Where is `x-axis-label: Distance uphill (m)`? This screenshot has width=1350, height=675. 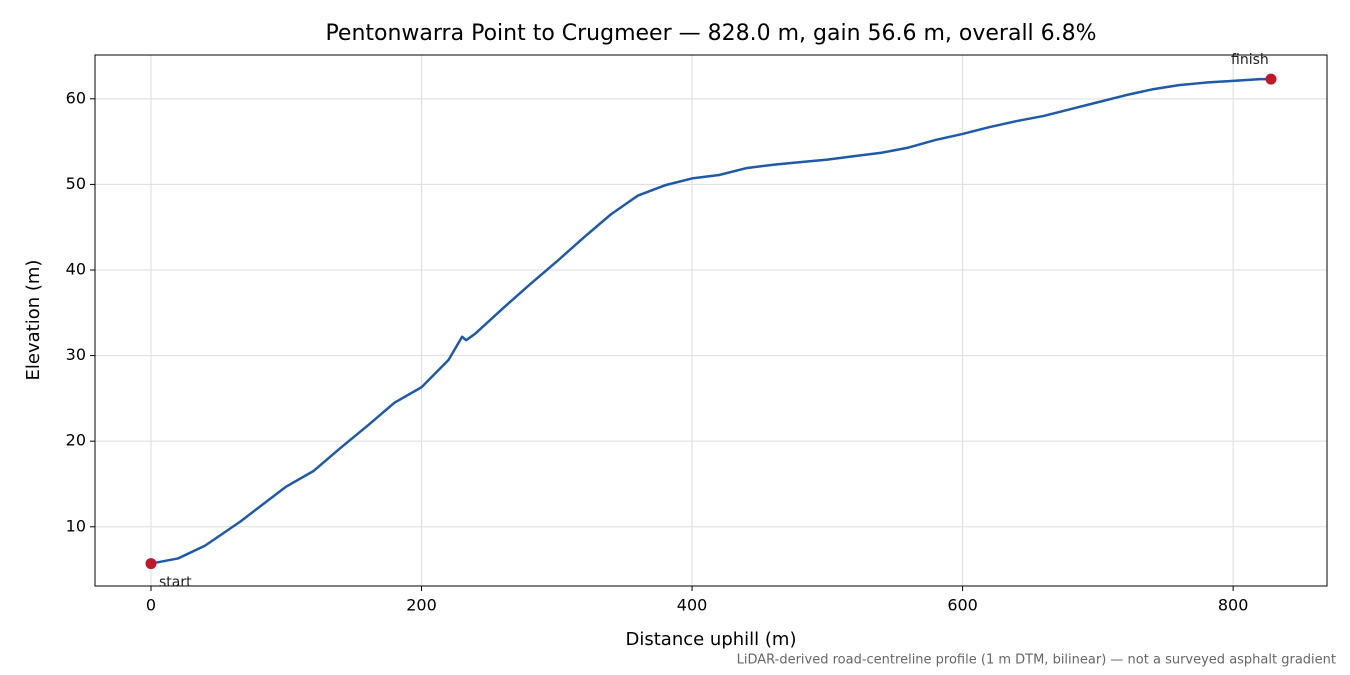
x-axis-label: Distance uphill (m) is located at coordinates (711, 639).